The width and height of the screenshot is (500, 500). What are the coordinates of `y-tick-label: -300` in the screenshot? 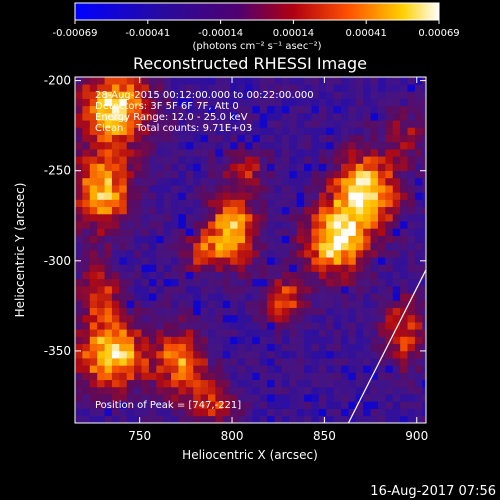 It's located at (57, 261).